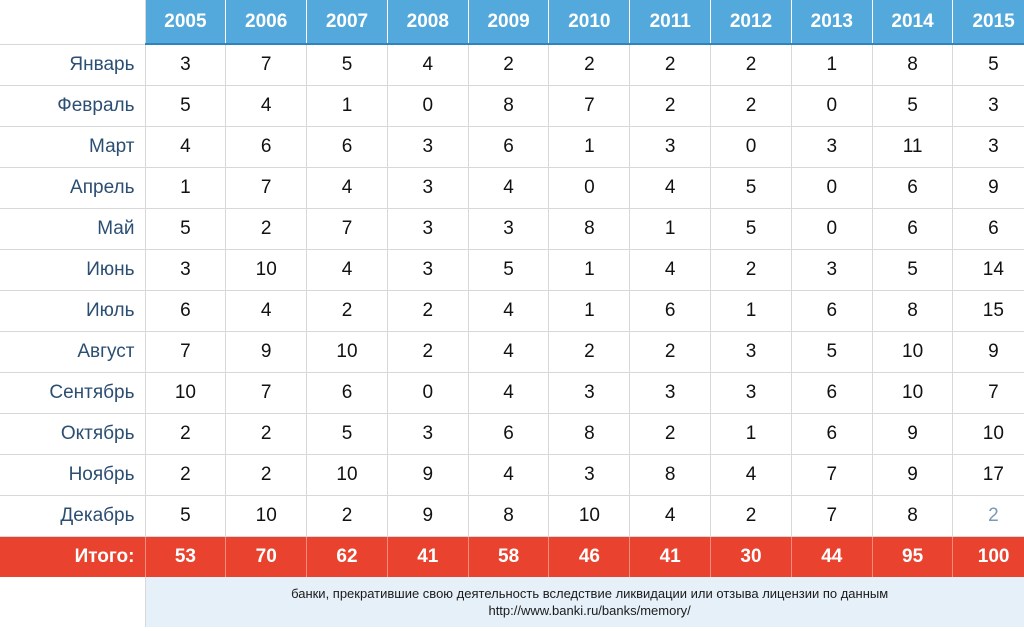  What do you see at coordinates (912, 22) in the screenshot?
I see `year-header-2014: 2014` at bounding box center [912, 22].